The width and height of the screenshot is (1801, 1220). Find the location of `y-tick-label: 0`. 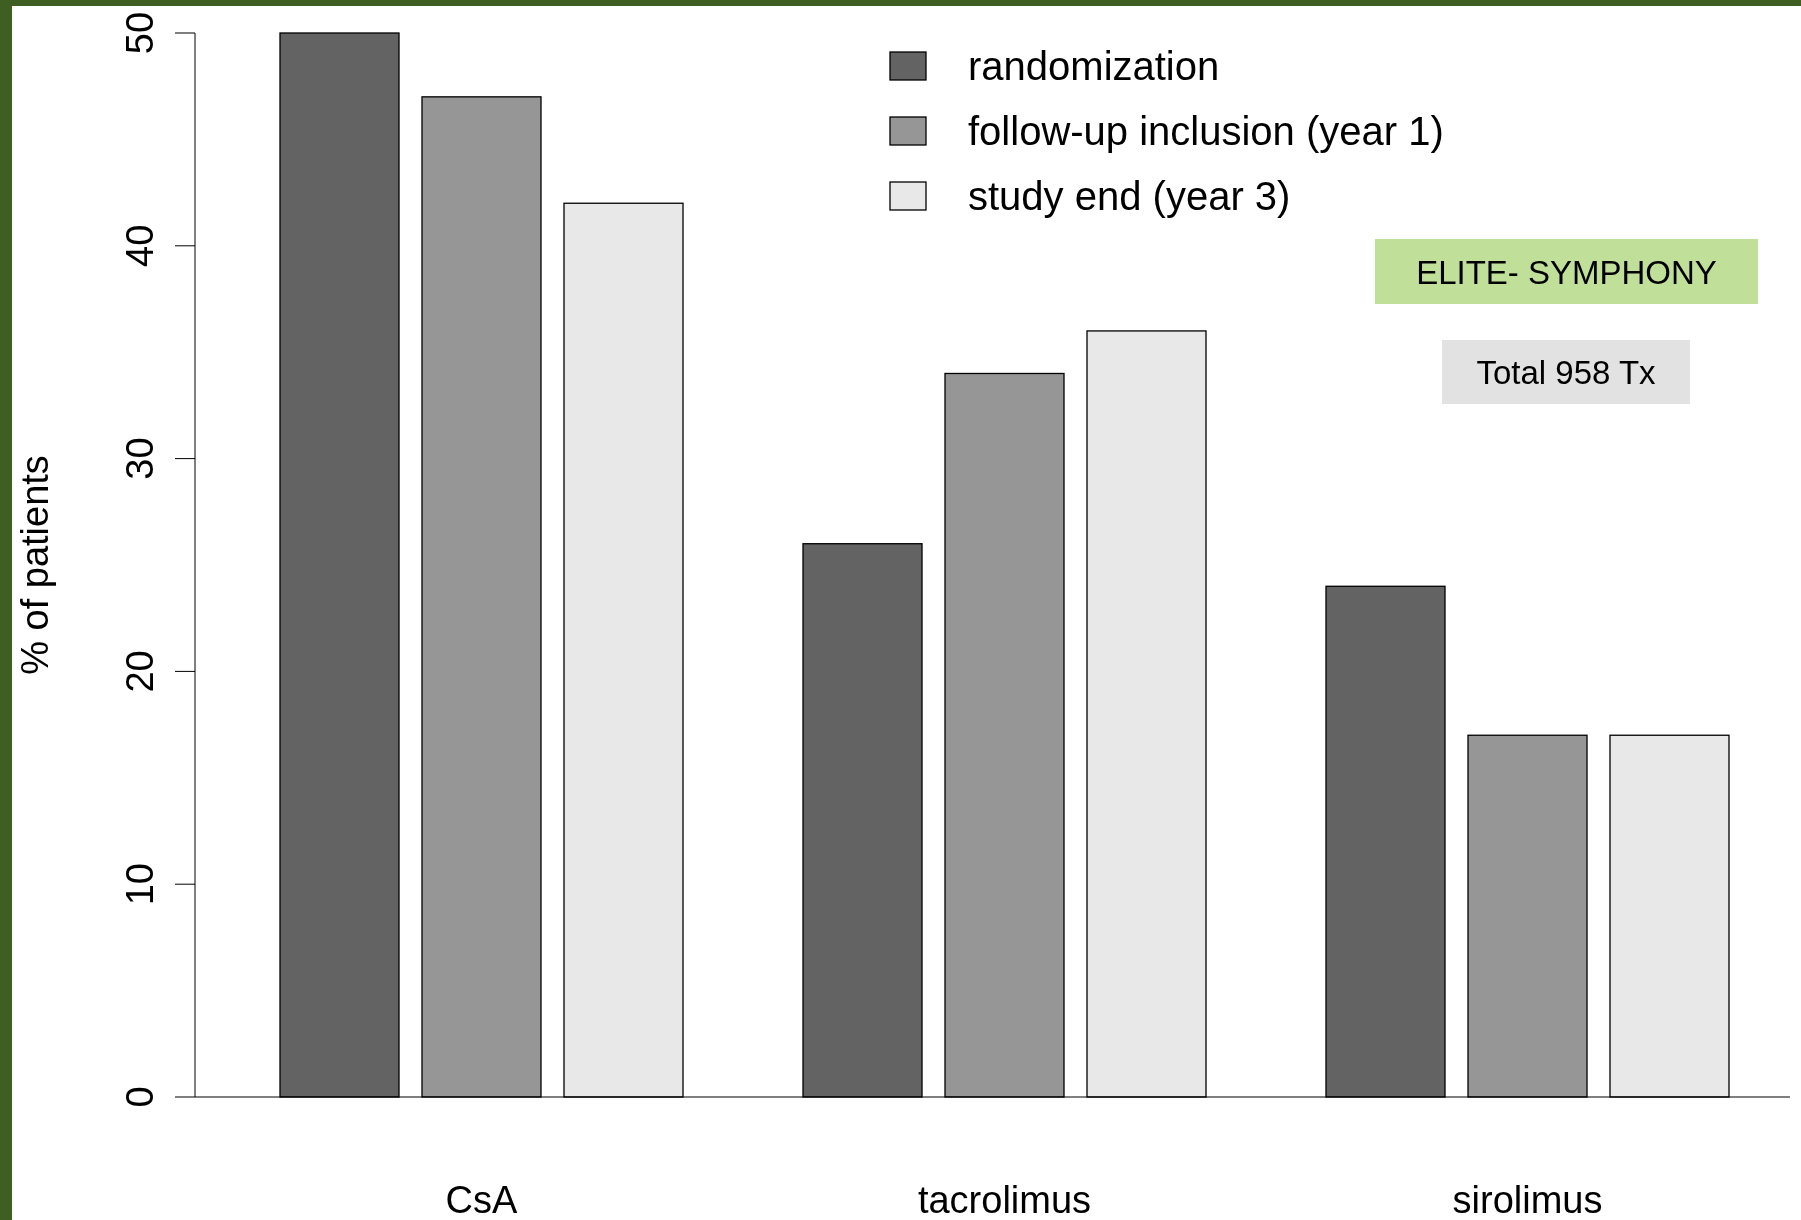

y-tick-label: 0 is located at coordinates (140, 1097).